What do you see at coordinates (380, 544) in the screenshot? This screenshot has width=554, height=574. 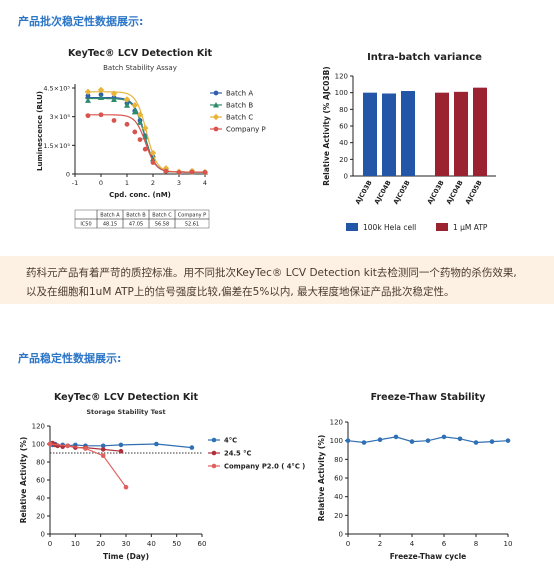 I see `x-tick-label: 2` at bounding box center [380, 544].